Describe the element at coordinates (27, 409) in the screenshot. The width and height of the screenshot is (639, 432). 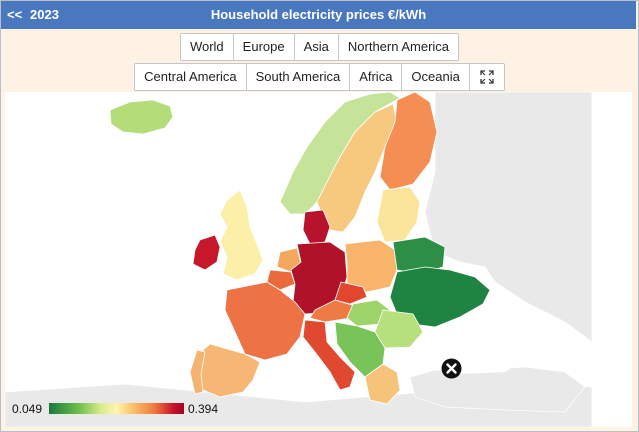
I see `legend-min-label: 0.049` at that location.